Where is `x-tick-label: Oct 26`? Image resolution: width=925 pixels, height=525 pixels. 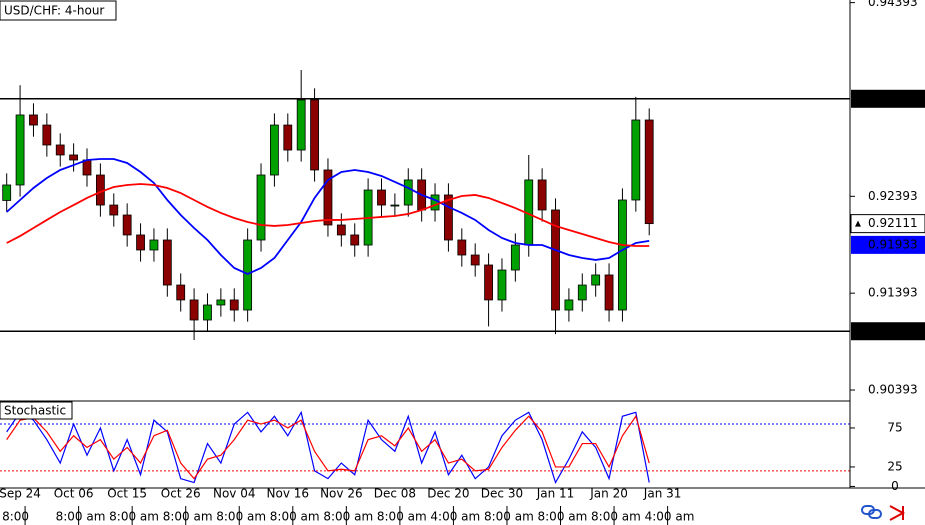 x-tick-label: Oct 26 is located at coordinates (181, 494).